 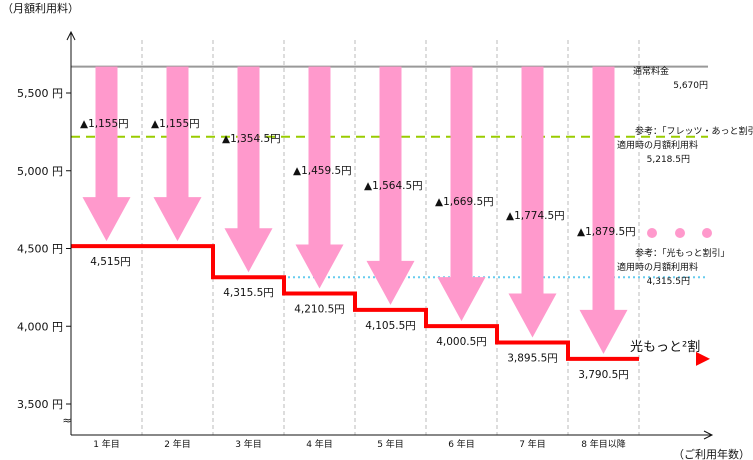 What do you see at coordinates (110, 262) in the screenshot?
I see `price-label: 4,515円` at bounding box center [110, 262].